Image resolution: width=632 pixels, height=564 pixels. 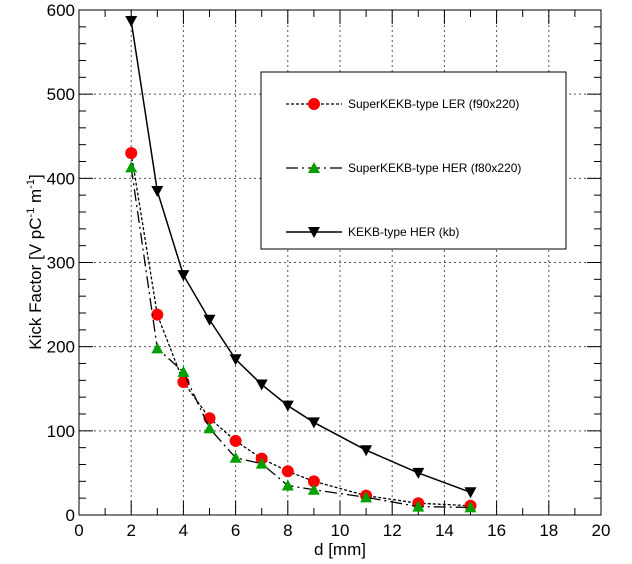 I want to click on y-axis-title: Kick Factor [V pC-1 m-1], so click(x=35, y=261).